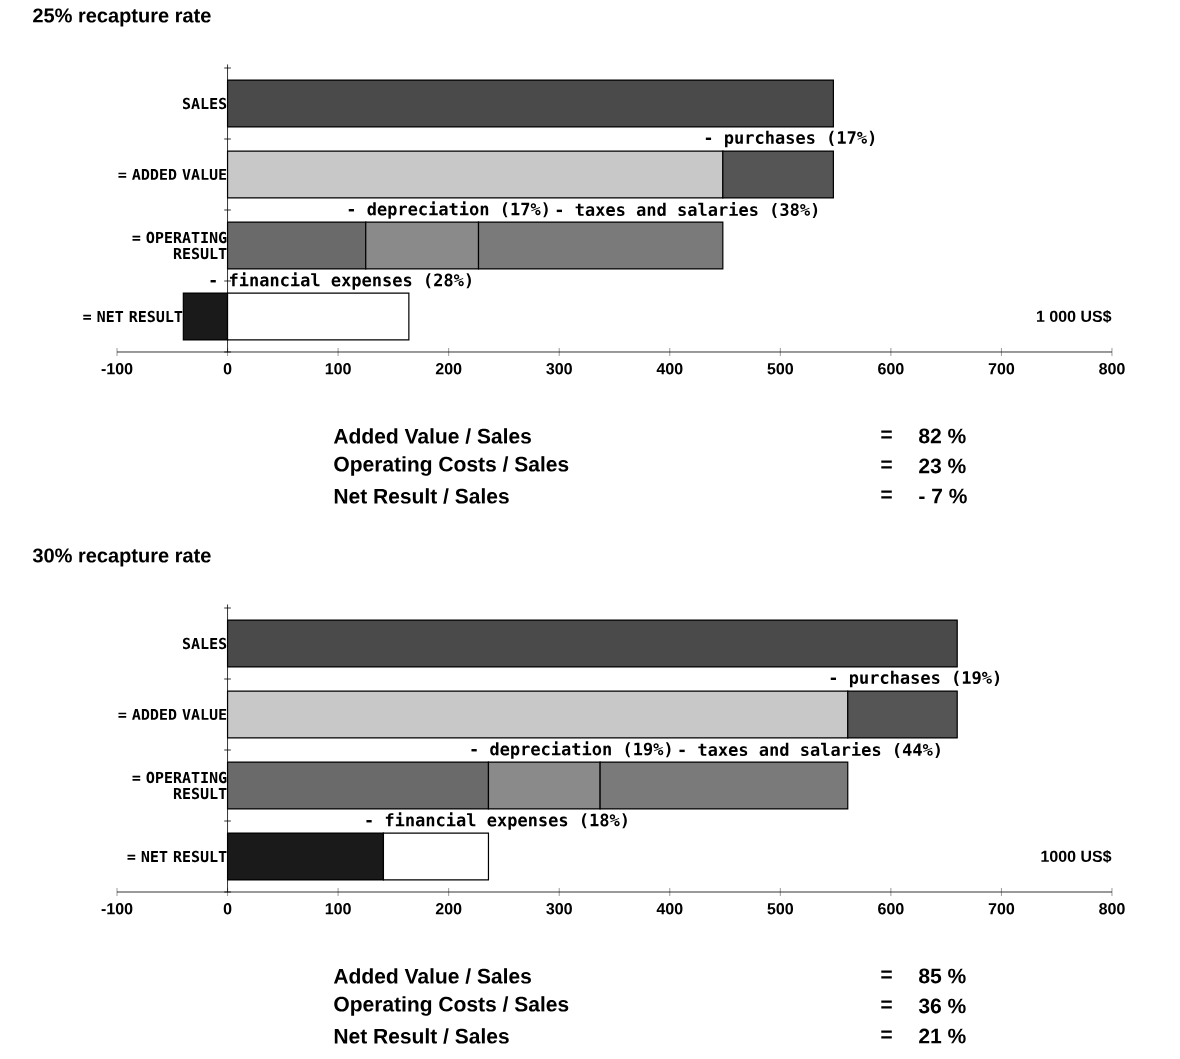 The width and height of the screenshot is (1180, 1059). Describe the element at coordinates (942, 1036) in the screenshot. I see `text: 21 %` at that location.